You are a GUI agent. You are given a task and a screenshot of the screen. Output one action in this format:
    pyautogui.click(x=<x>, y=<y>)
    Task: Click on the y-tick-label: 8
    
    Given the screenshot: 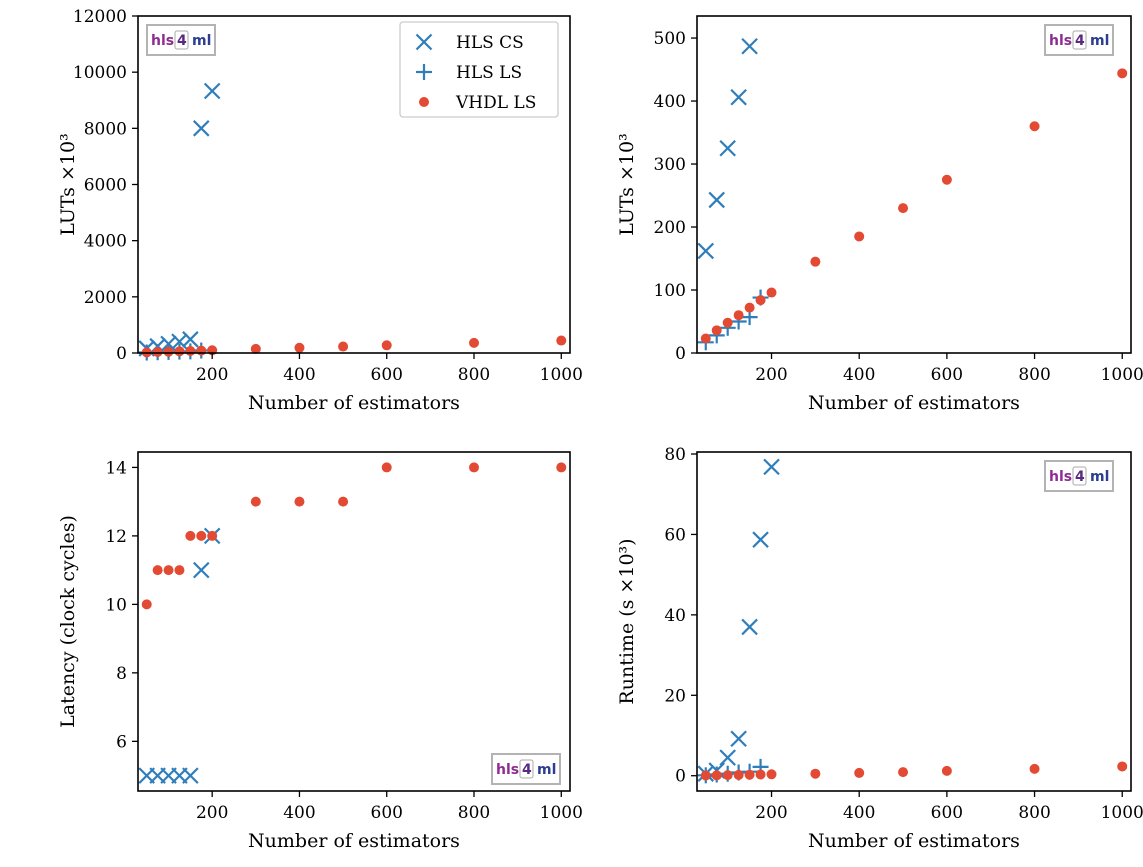 What is the action you would take?
    pyautogui.click(x=121, y=674)
    